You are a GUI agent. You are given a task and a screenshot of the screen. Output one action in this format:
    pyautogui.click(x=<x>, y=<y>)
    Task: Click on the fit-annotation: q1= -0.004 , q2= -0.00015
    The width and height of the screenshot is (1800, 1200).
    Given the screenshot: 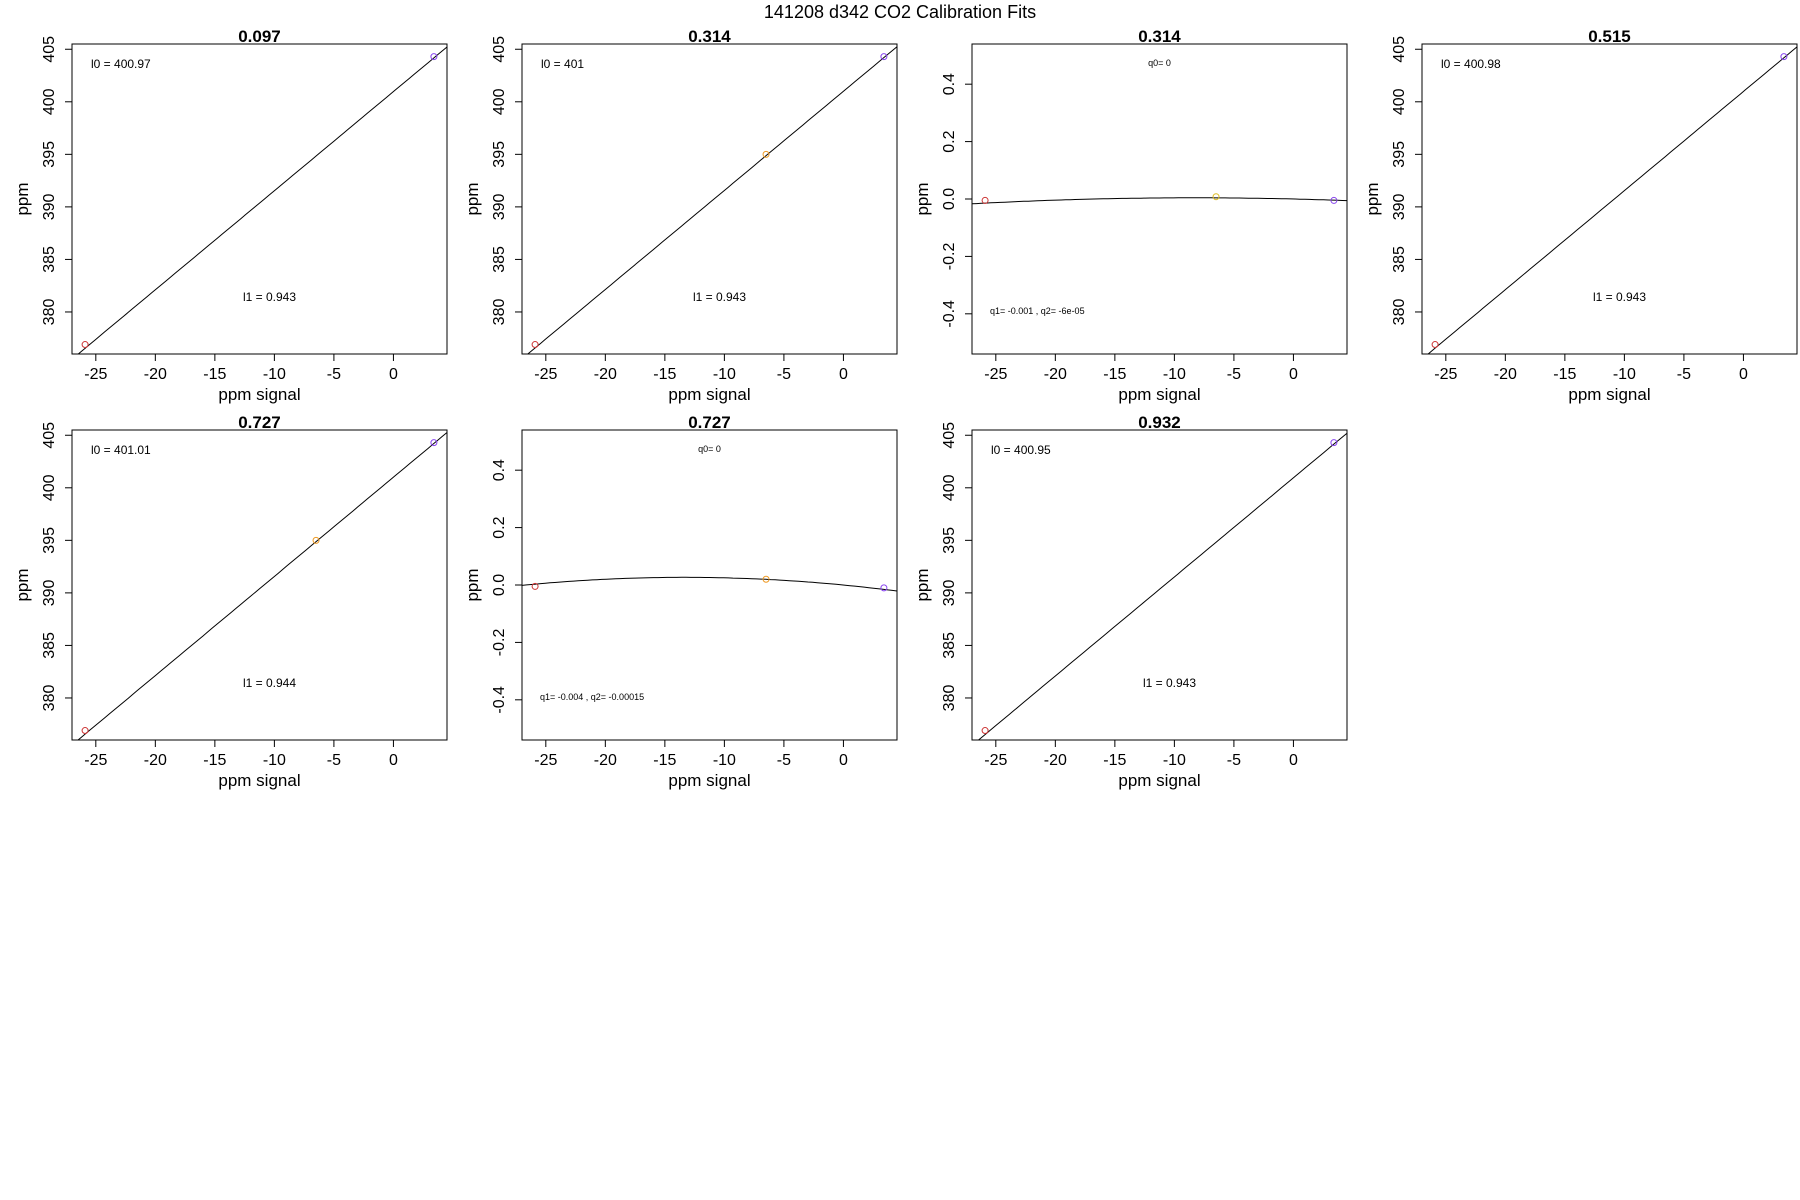 What is the action you would take?
    pyautogui.click(x=592, y=697)
    